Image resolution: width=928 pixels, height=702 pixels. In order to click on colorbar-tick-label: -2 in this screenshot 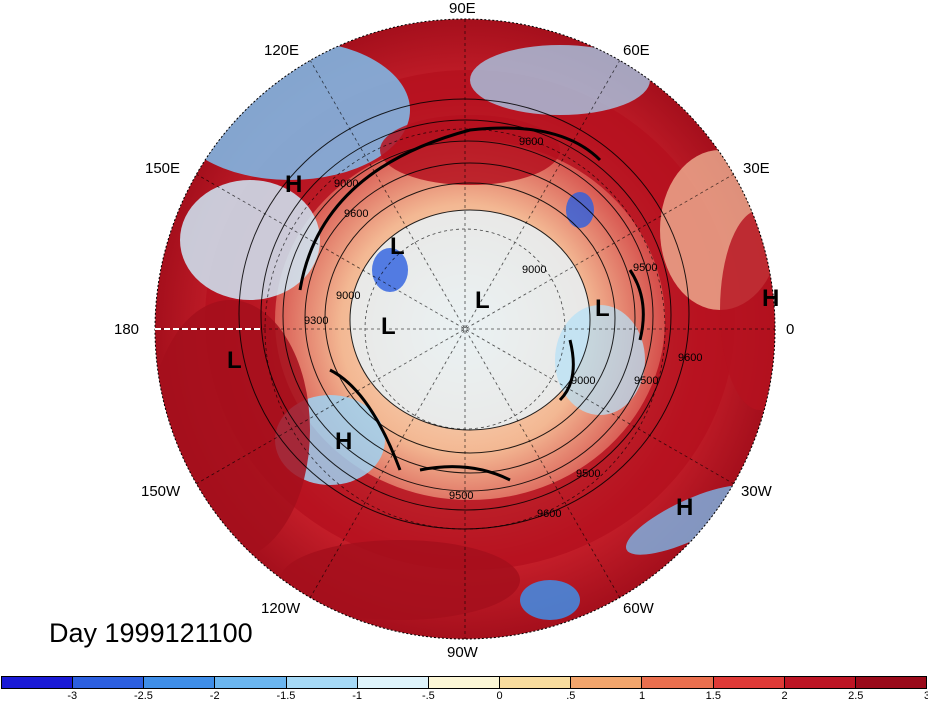, I will do `click(214, 696)`.